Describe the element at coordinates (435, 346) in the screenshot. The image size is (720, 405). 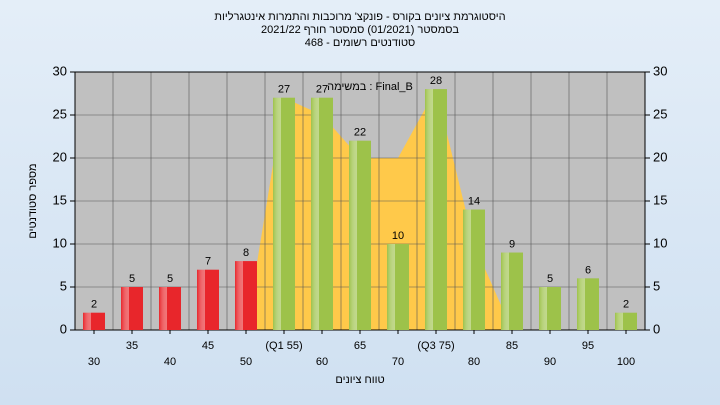
I see `x-tick-label: (Q3 75)` at that location.